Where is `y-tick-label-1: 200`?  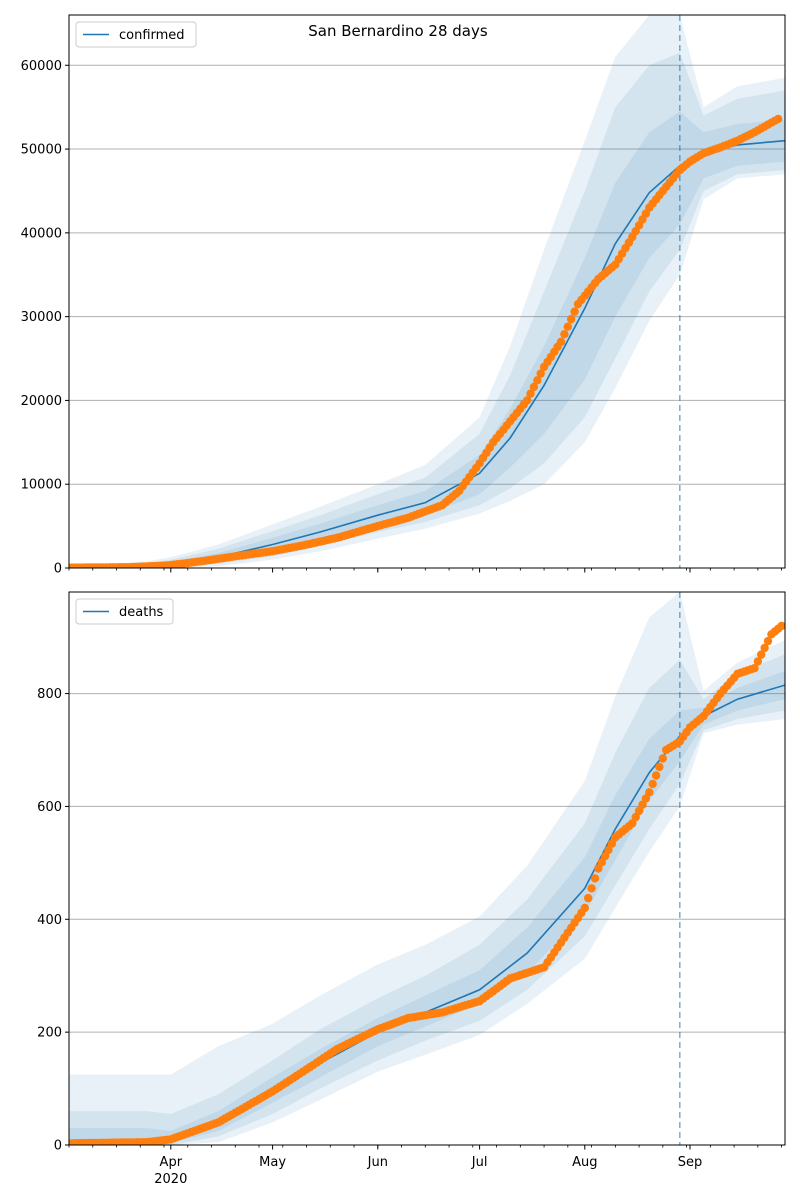 y-tick-label-1: 200 is located at coordinates (49, 1033).